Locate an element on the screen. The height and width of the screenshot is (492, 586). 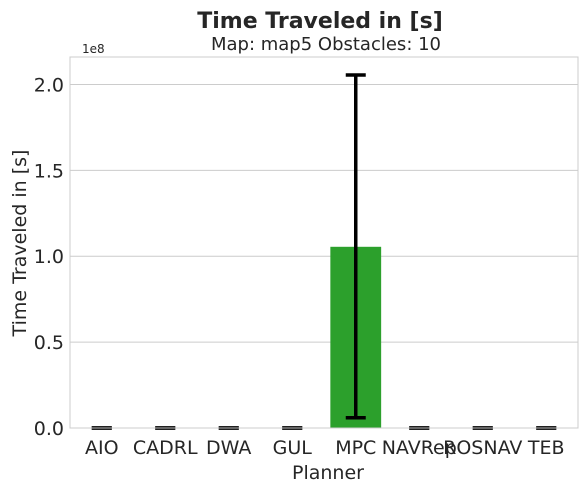
x-tick-label: NAVRep is located at coordinates (419, 448).